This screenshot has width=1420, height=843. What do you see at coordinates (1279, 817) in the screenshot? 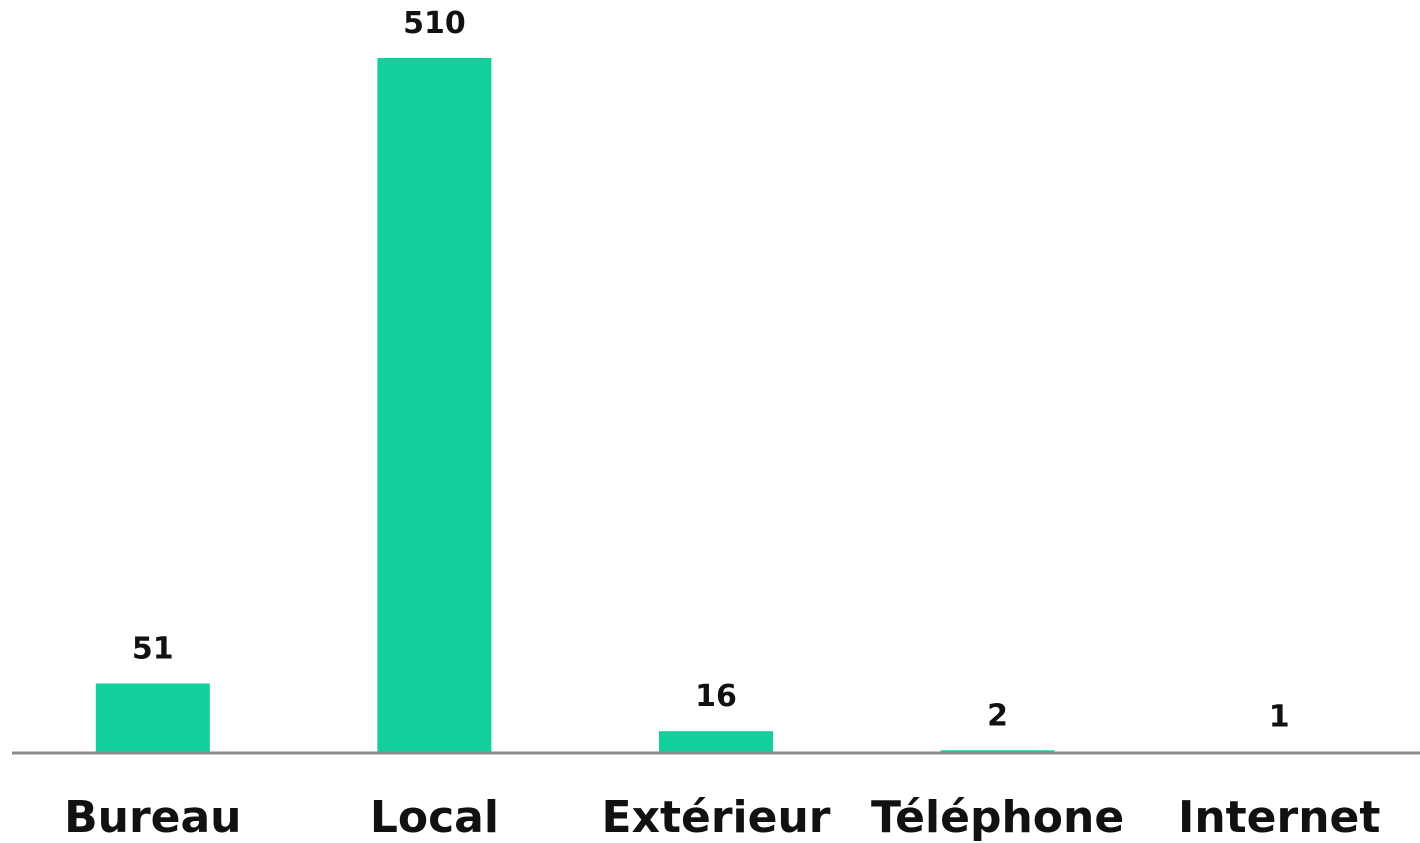
I see `category-label-internet: Internet` at bounding box center [1279, 817].